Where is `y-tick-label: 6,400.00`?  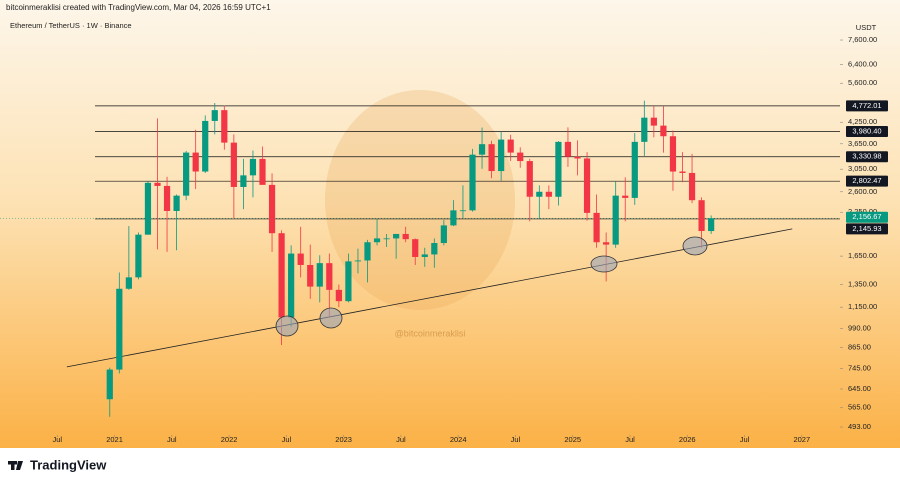
y-tick-label: 6,400.00 is located at coordinates (862, 63).